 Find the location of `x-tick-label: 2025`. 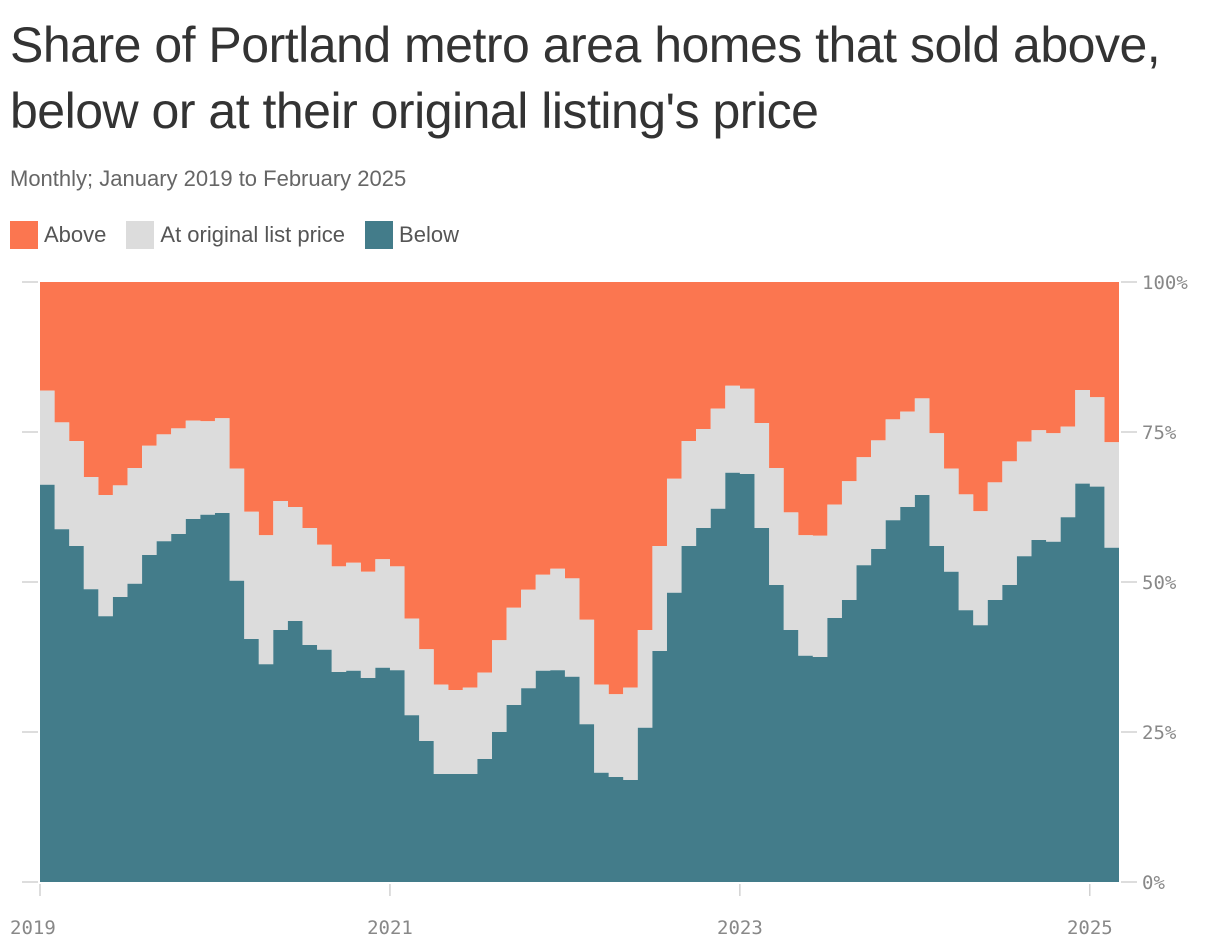

x-tick-label: 2025 is located at coordinates (1090, 928).